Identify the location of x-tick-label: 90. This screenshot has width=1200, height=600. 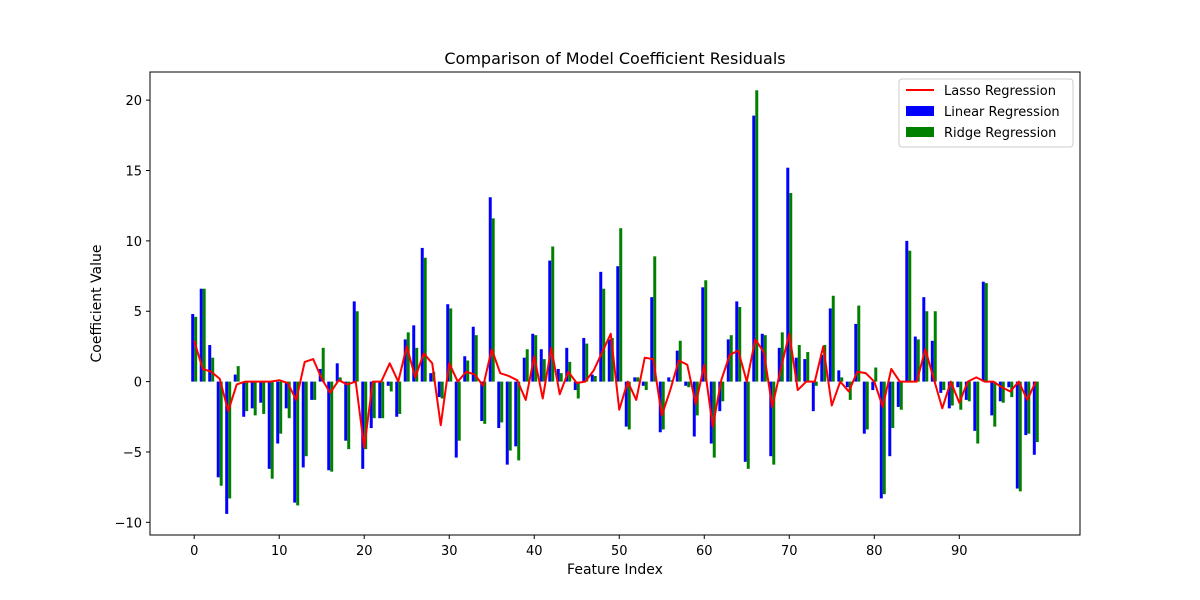
(959, 551).